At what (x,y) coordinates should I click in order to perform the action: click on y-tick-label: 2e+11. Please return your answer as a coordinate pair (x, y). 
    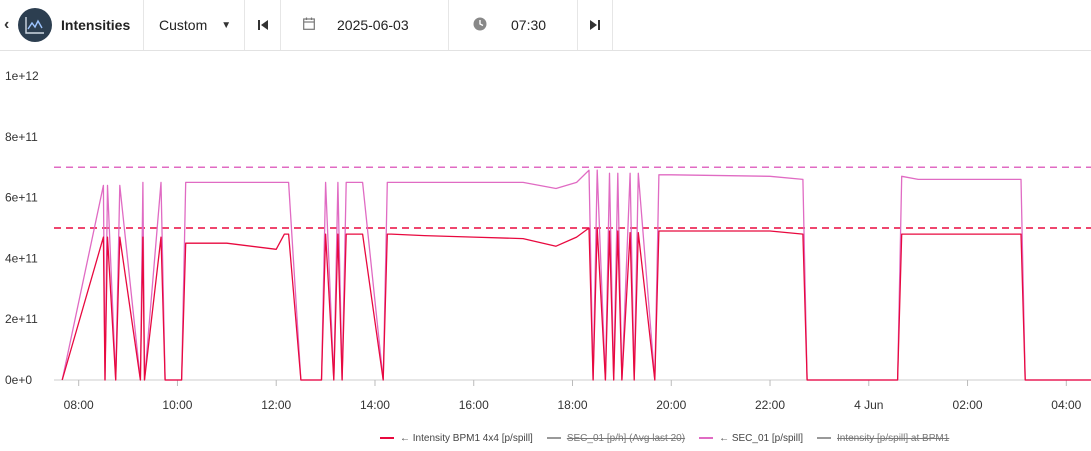
    Looking at the image, I should click on (21, 319).